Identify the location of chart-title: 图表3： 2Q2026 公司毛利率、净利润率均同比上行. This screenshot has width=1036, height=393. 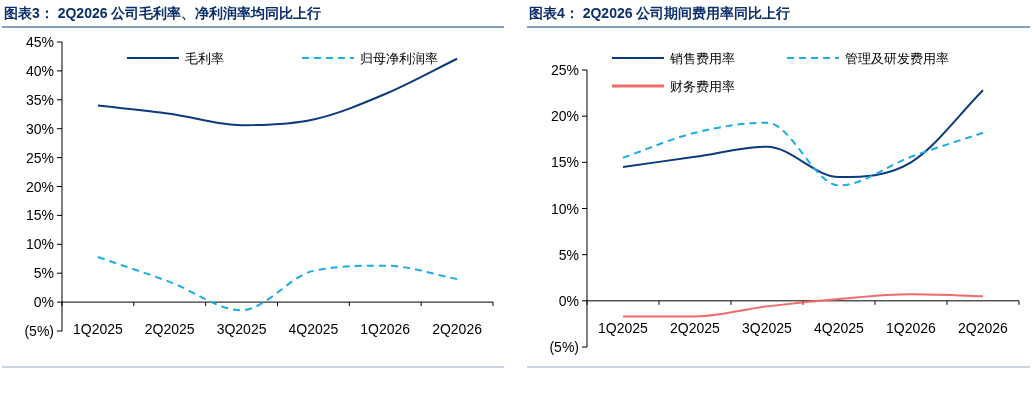
(163, 13).